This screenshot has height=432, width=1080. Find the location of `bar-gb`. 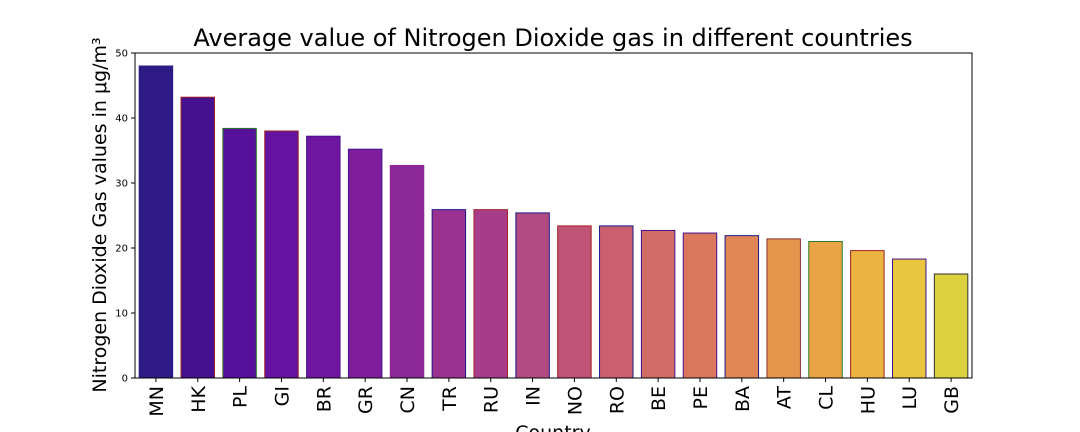

bar-gb is located at coordinates (951, 326).